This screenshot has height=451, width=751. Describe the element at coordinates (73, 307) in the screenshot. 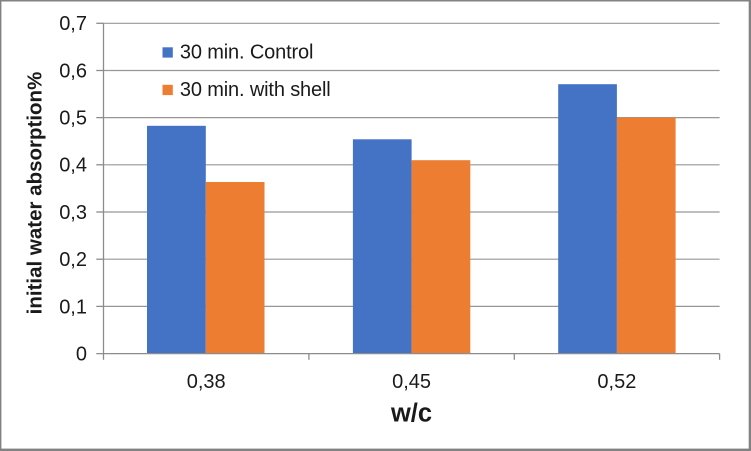

I see `svg-text: 0,1` at that location.